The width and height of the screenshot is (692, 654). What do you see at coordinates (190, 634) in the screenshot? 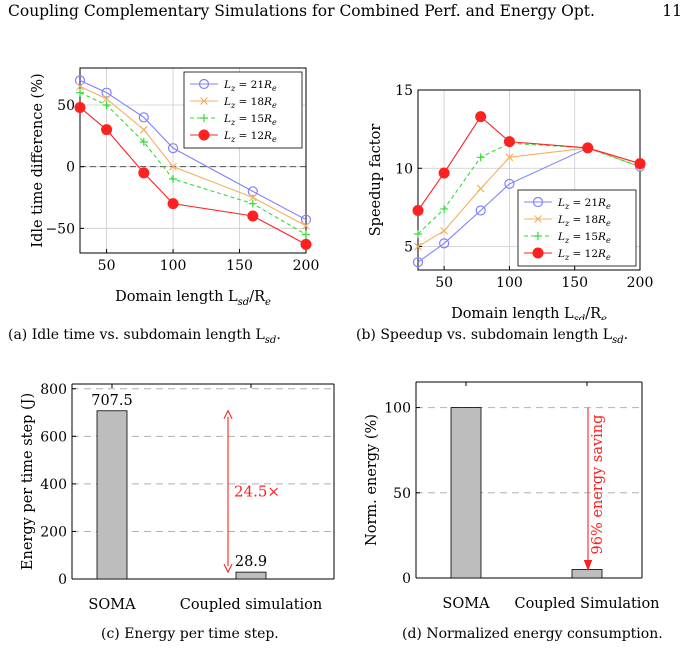
I see `caption-c: (c) Energy per time step.` at bounding box center [190, 634].